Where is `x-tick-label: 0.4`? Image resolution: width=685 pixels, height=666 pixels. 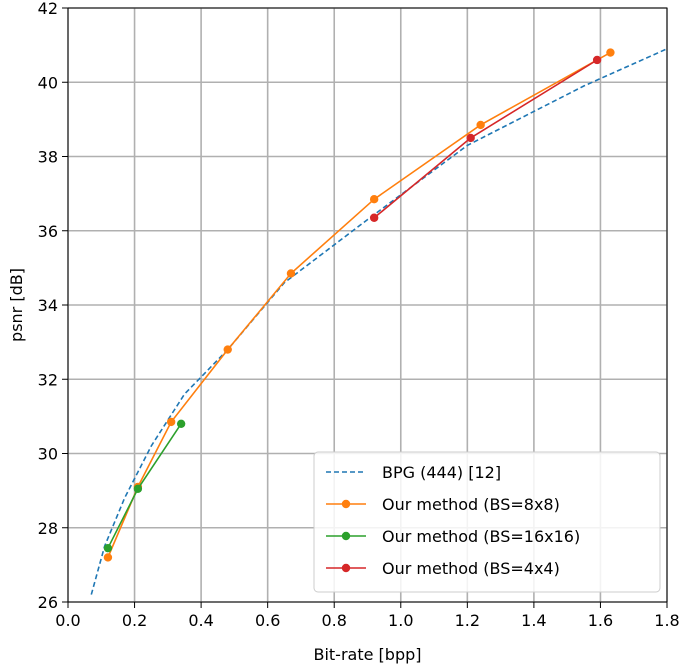 x-tick-label: 0.4 is located at coordinates (200, 620).